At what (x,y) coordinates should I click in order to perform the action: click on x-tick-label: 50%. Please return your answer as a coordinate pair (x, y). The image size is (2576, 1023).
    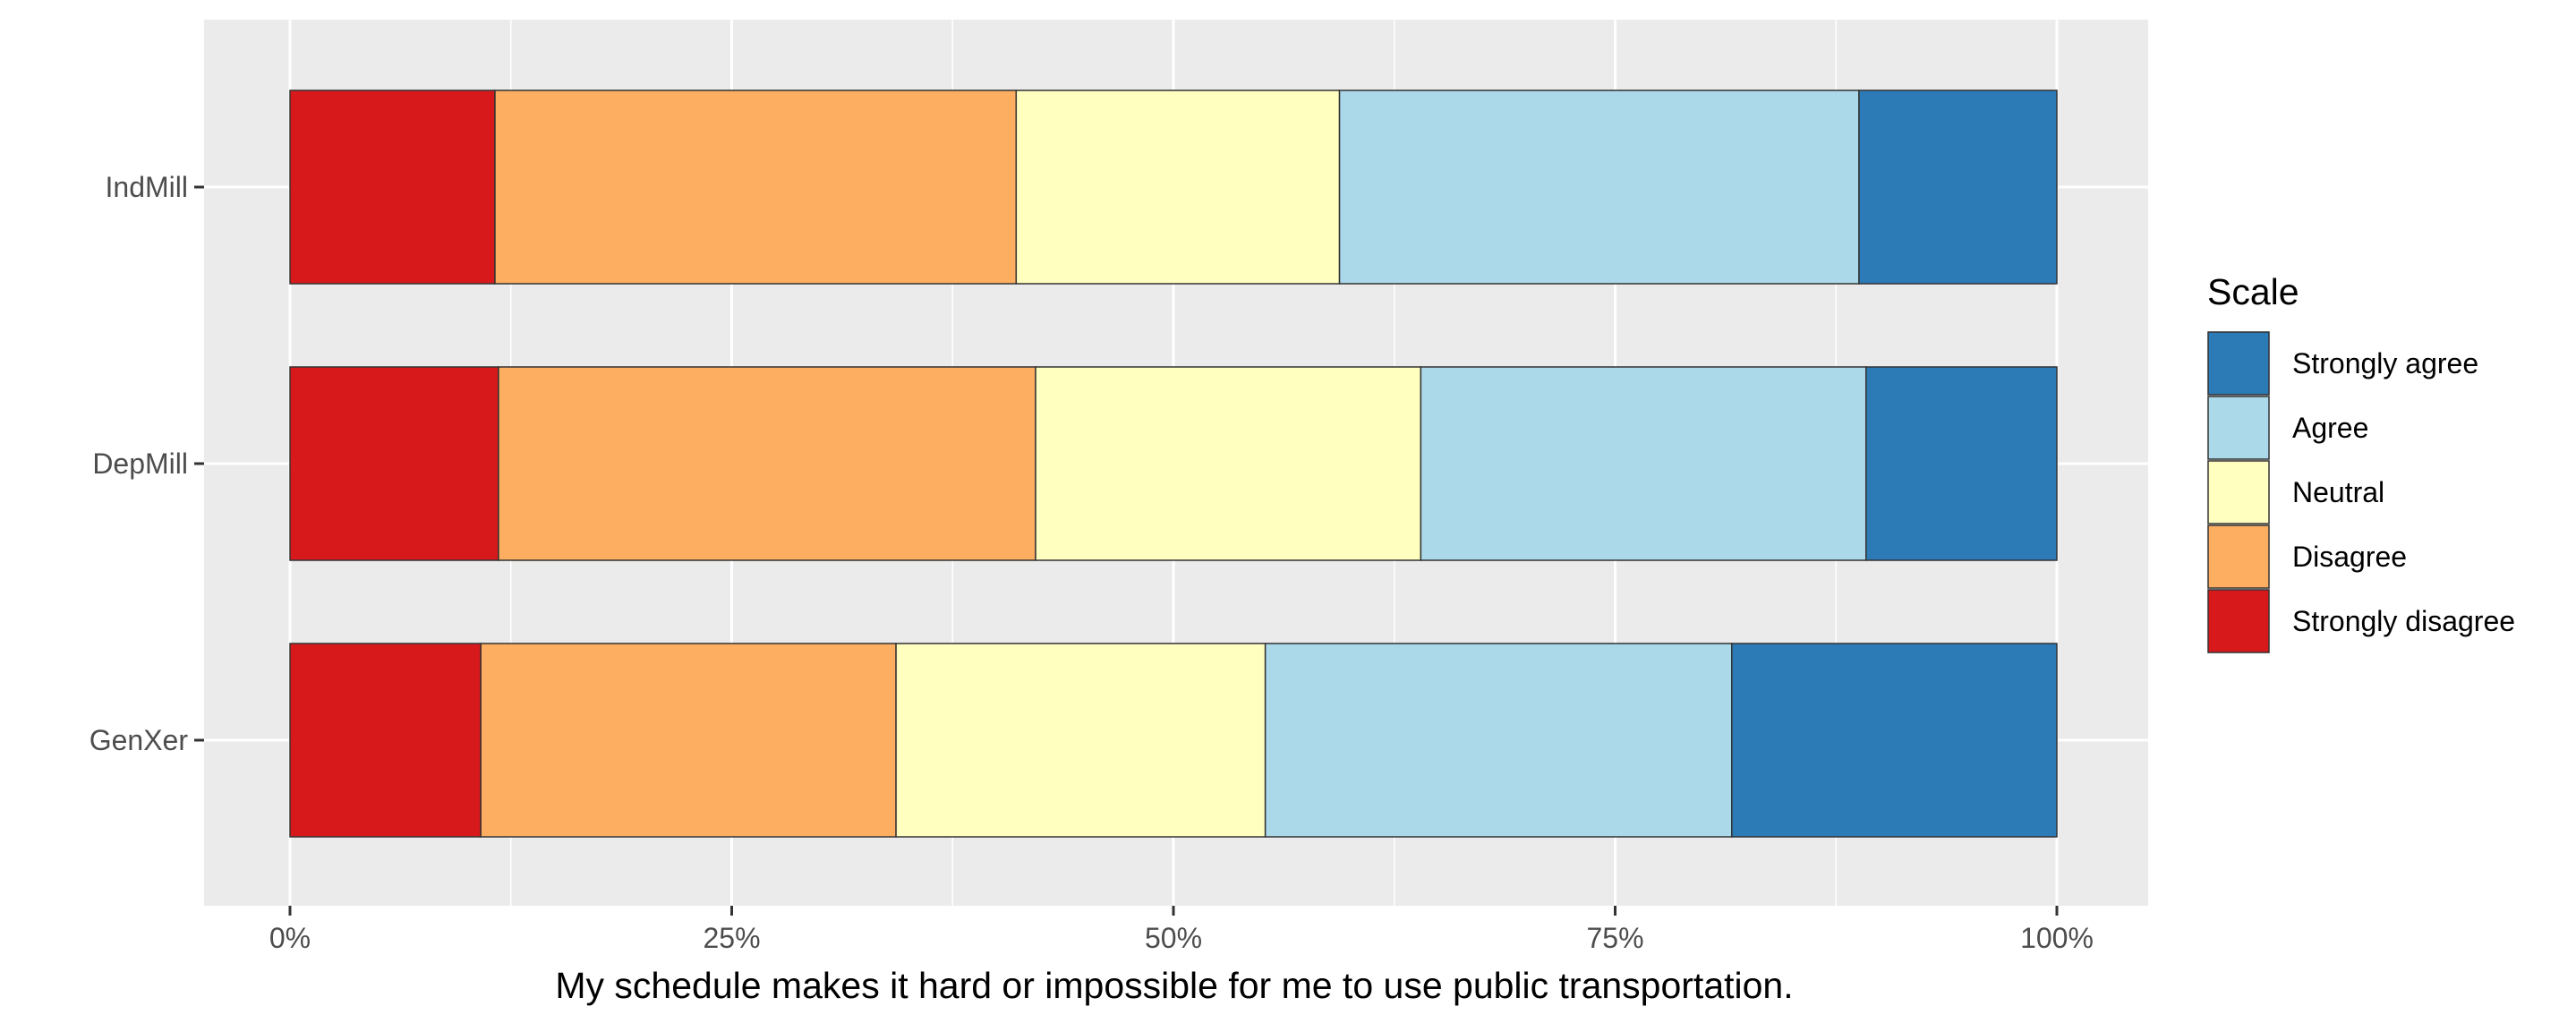
    Looking at the image, I should click on (1173, 938).